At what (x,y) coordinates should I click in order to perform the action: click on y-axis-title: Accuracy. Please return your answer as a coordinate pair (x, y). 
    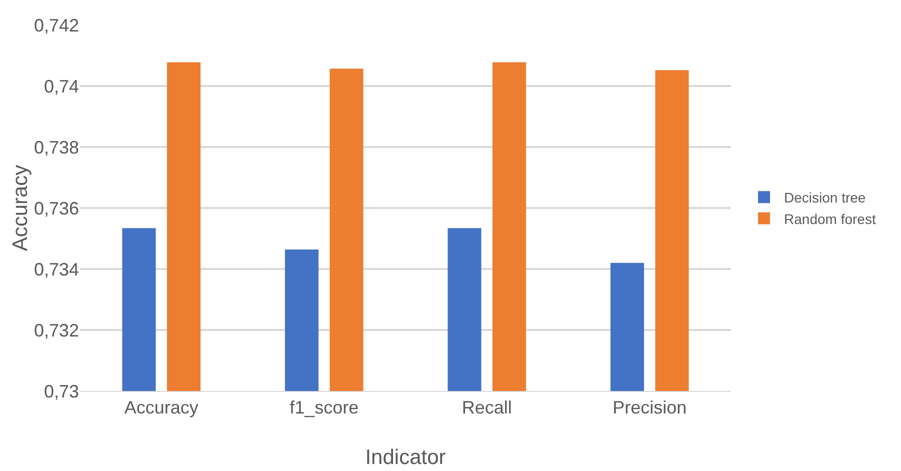
    Looking at the image, I should click on (20, 208).